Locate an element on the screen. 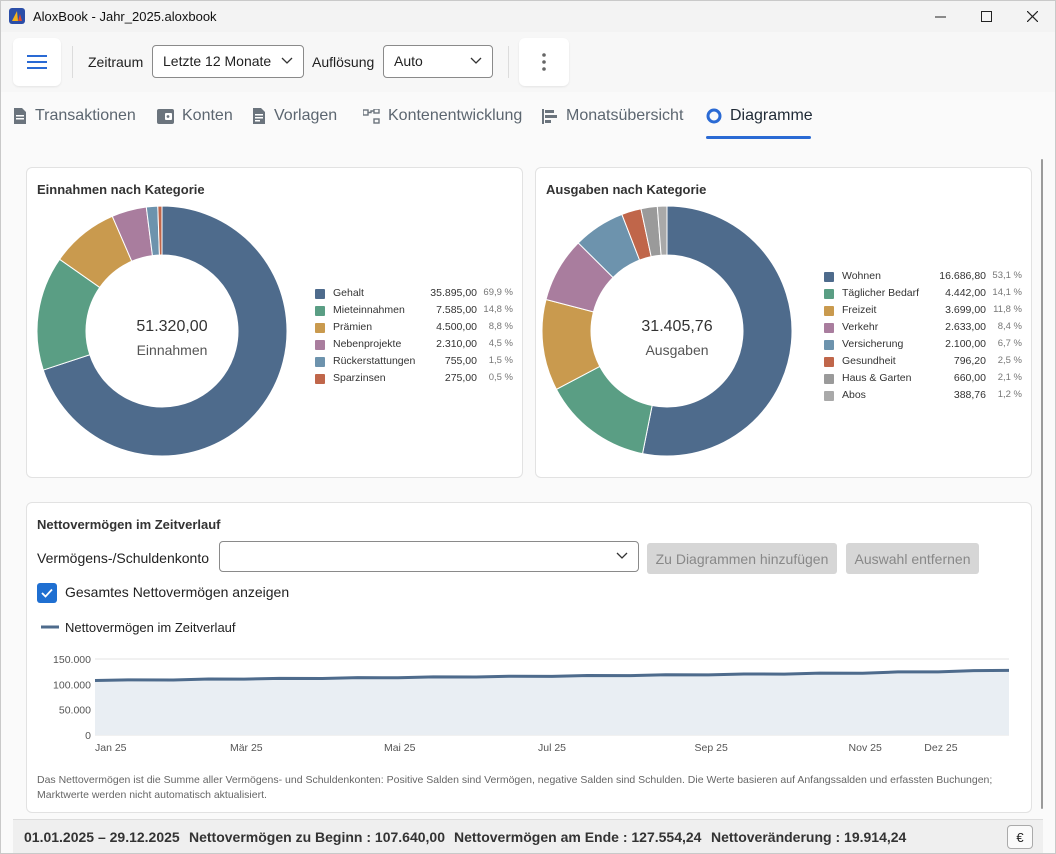 This screenshot has width=1056, height=854. networth-title: Nettovermögen im Zeitverlauf is located at coordinates (129, 524).